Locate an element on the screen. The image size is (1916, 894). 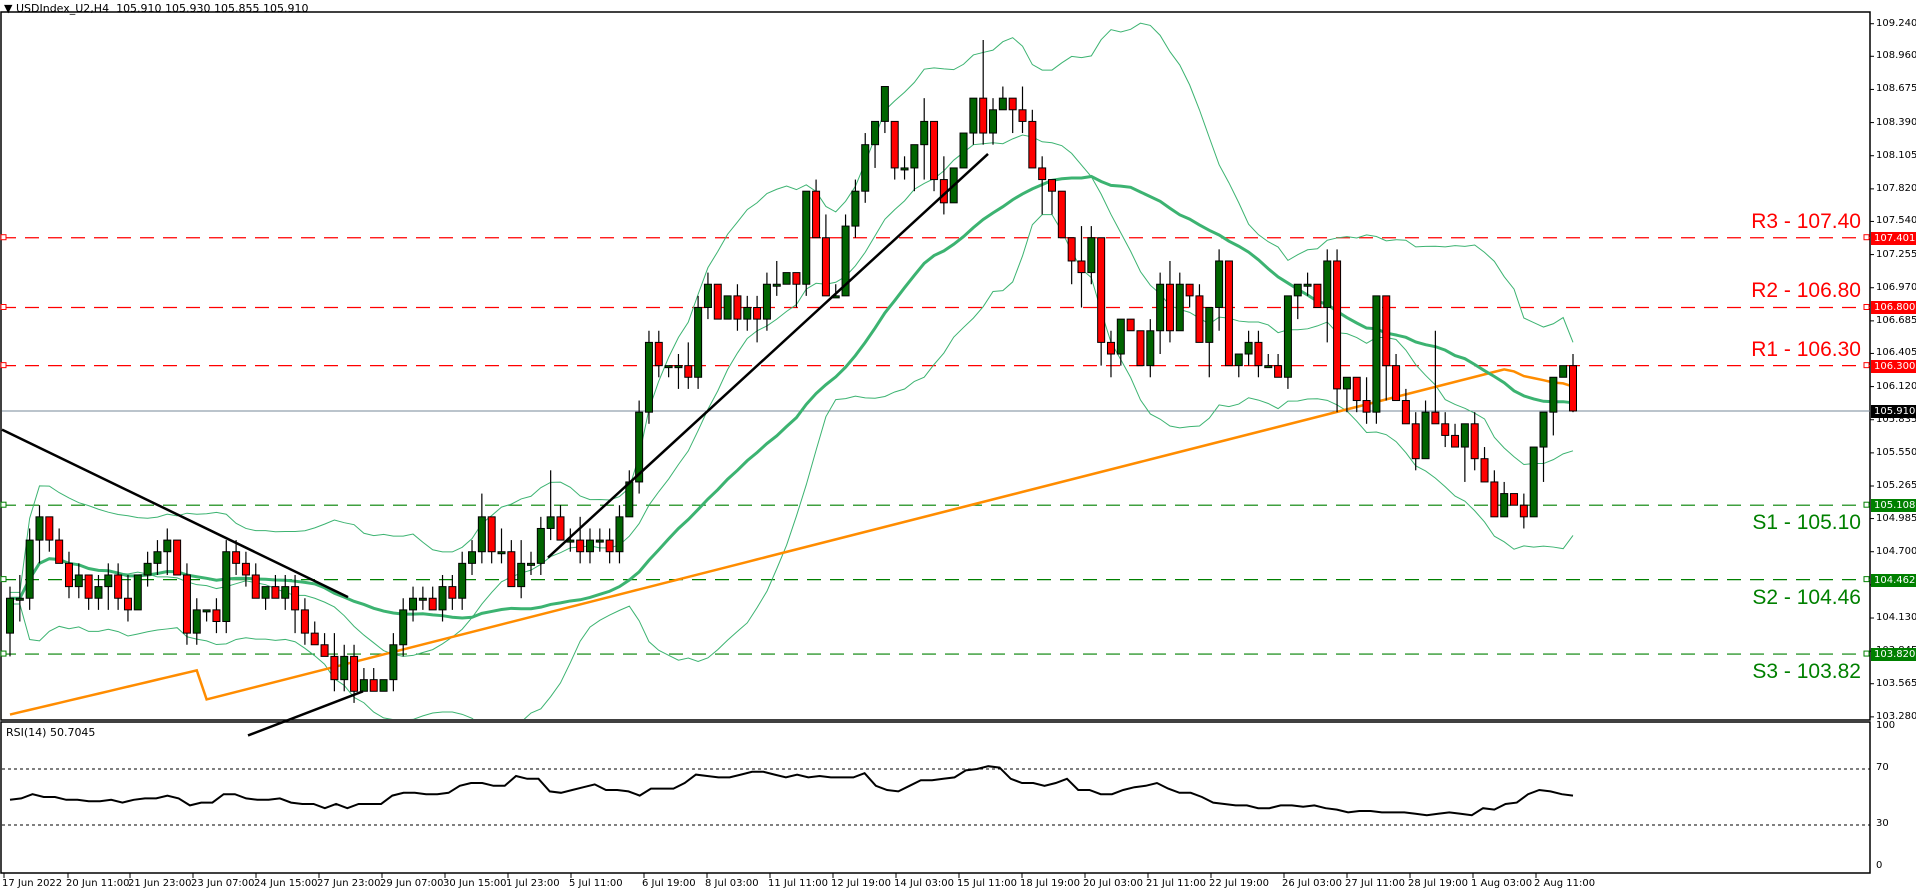
price-axis-label: 106.970 is located at coordinates (1896, 287).